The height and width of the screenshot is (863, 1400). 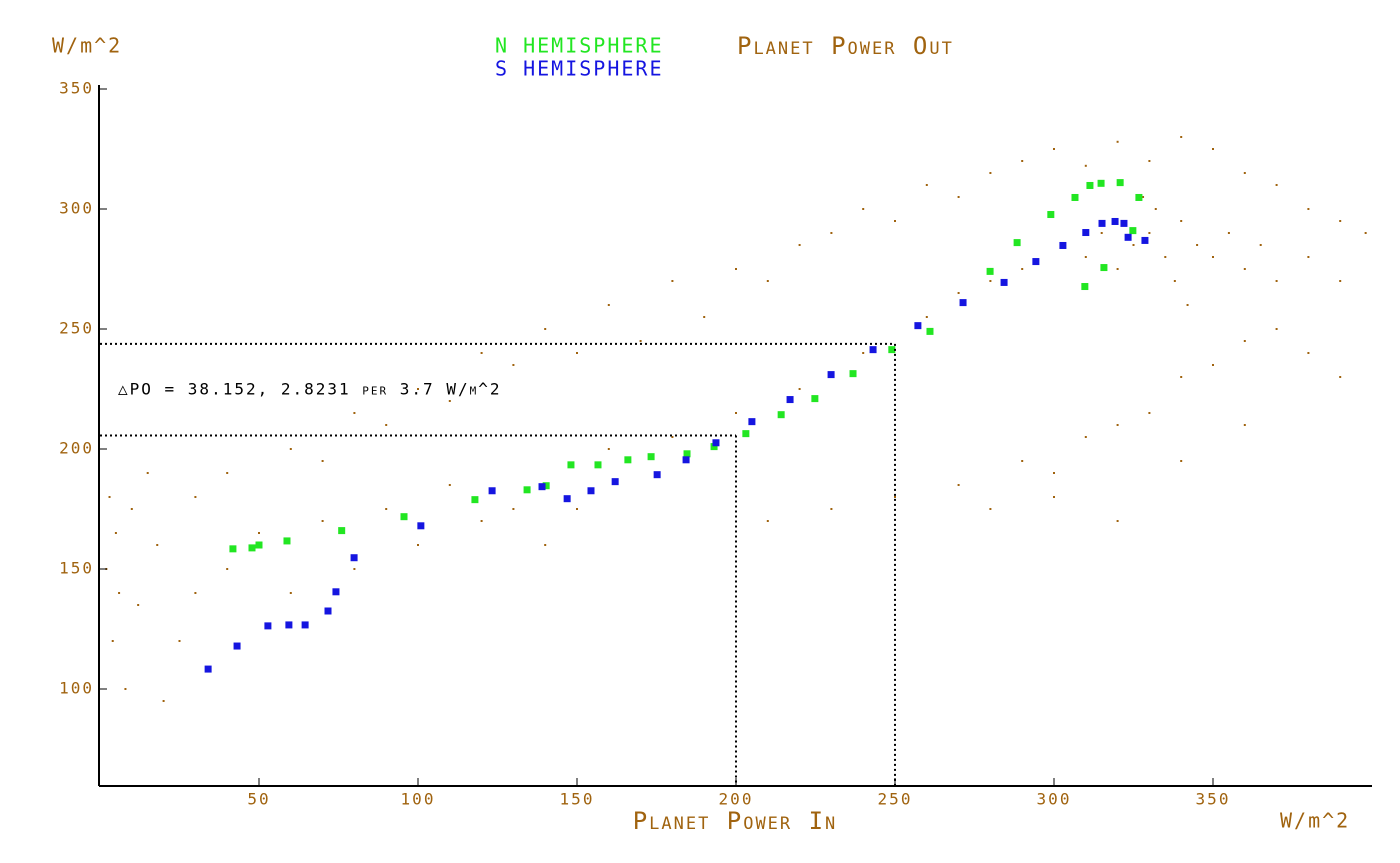 What do you see at coordinates (736, 799) in the screenshot?
I see `x-tick-label: 200` at bounding box center [736, 799].